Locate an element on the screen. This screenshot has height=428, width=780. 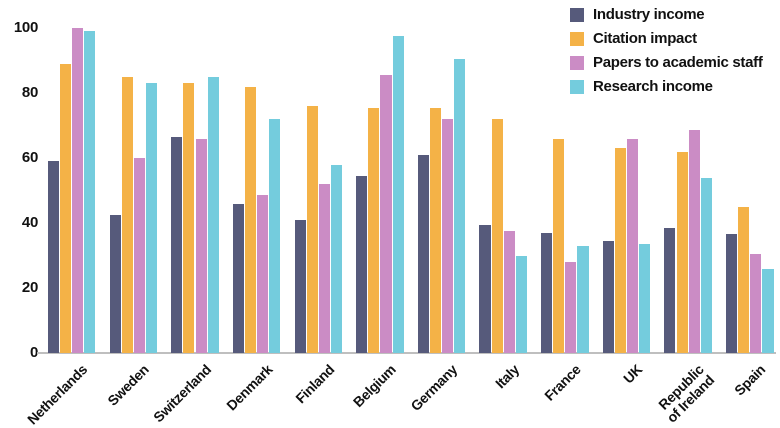
y-tick-label-40: 40 is located at coordinates (29, 222).